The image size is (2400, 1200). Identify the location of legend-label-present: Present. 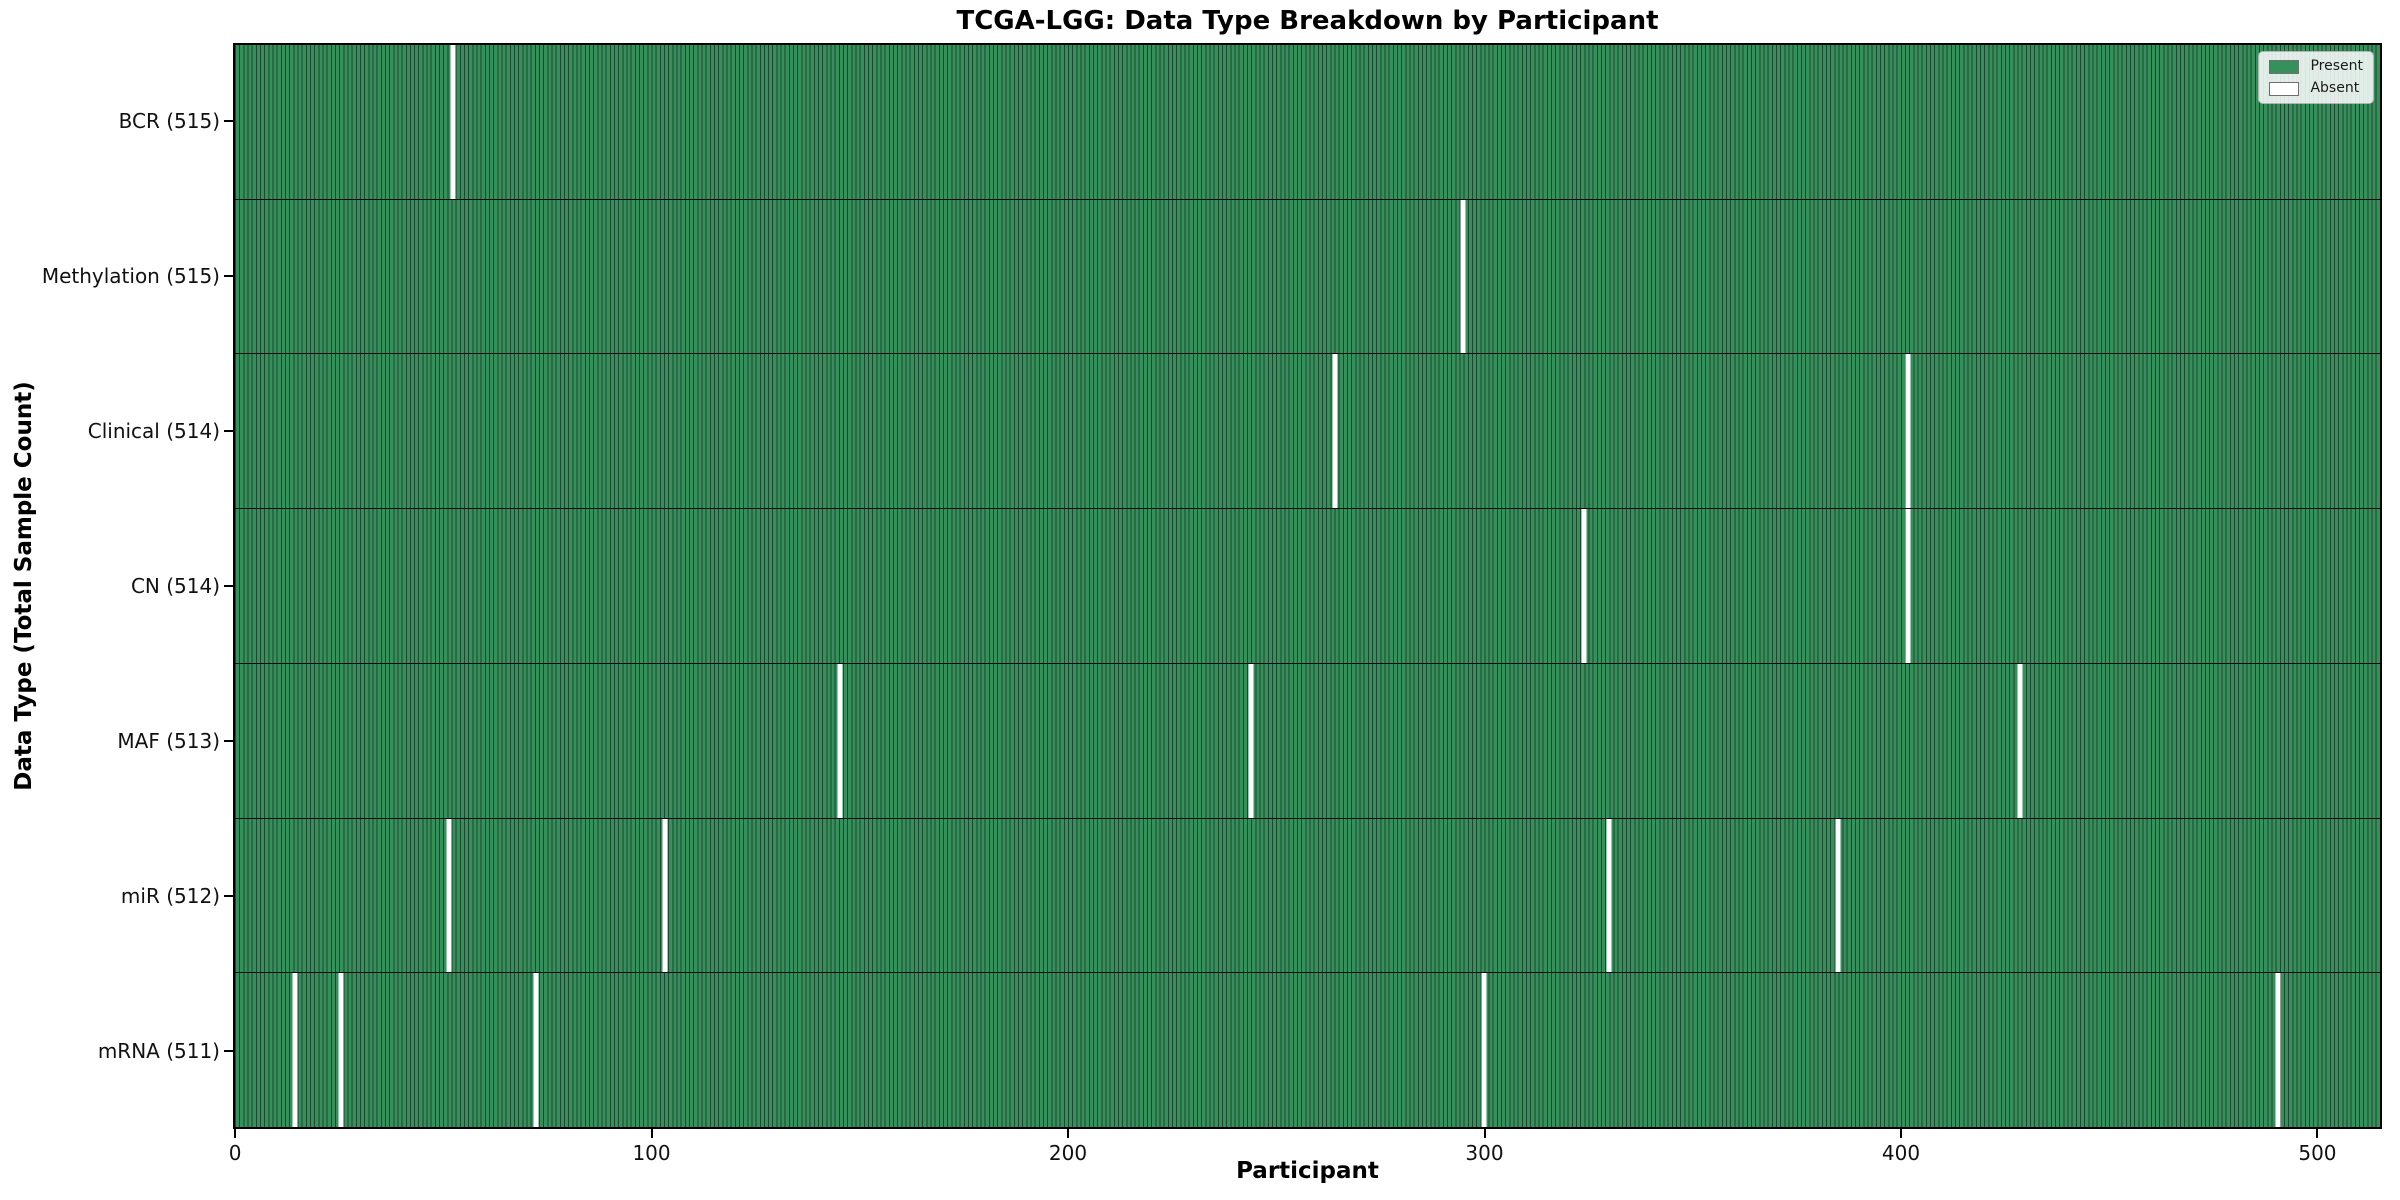
(2336, 66).